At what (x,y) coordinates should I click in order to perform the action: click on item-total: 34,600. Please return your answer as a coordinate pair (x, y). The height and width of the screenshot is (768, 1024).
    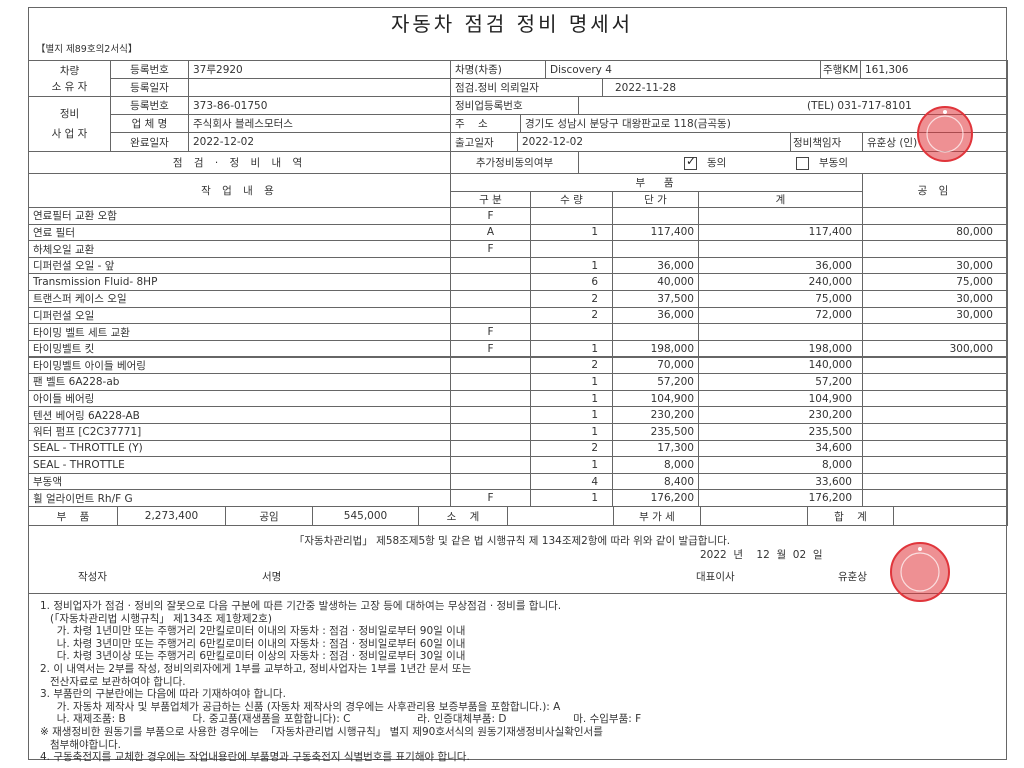
    Looking at the image, I should click on (780, 448).